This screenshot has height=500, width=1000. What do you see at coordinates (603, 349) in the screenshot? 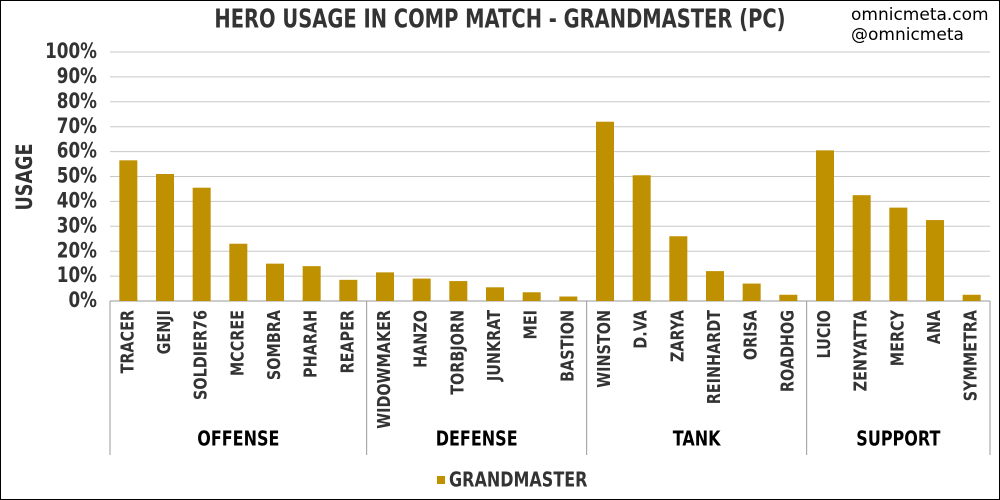
I see `x-tick-label: WINSTON` at bounding box center [603, 349].